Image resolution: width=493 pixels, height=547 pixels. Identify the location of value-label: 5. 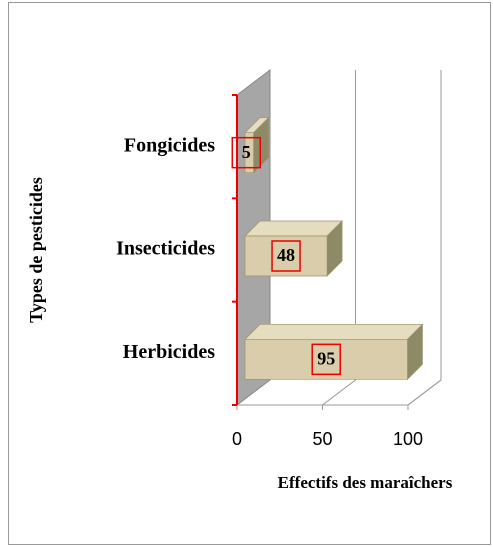
(246, 152).